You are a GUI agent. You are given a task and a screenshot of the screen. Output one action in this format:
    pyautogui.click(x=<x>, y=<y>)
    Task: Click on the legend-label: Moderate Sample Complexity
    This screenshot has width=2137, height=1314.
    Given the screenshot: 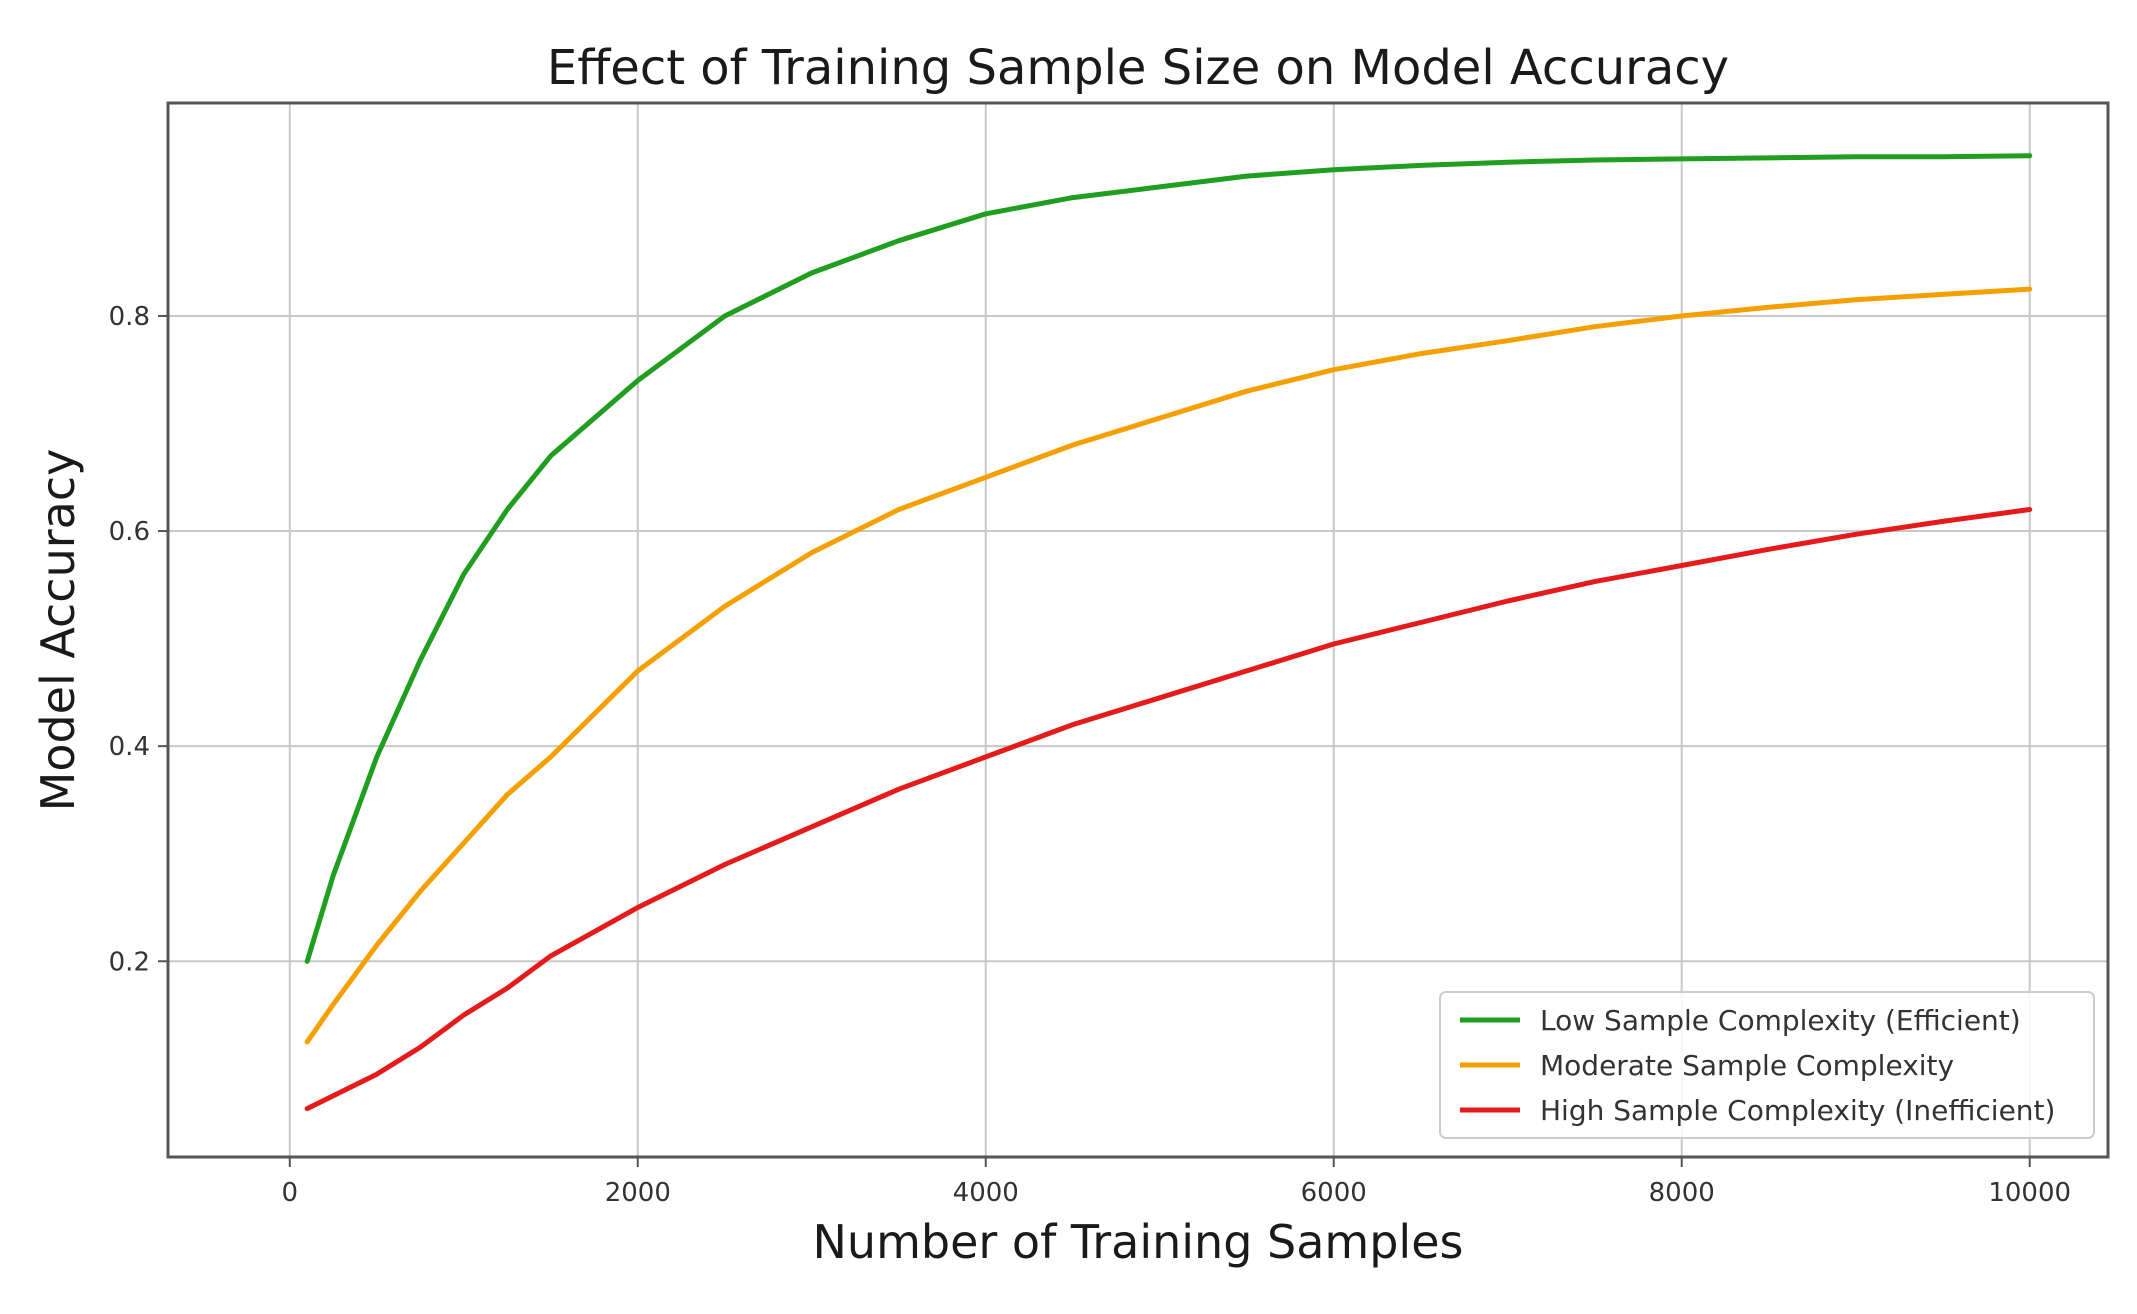 What is the action you would take?
    pyautogui.click(x=1747, y=1065)
    